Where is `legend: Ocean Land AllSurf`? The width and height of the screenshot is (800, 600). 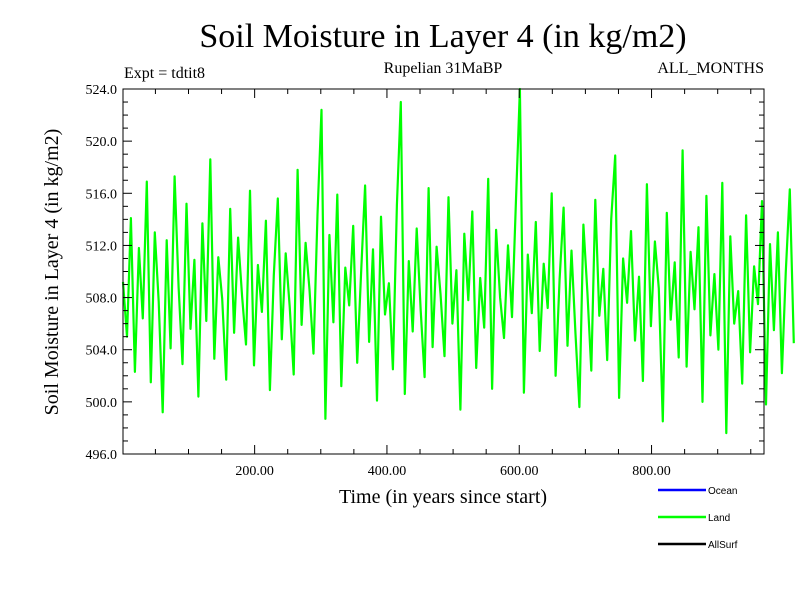
legend: Ocean Land AllSurf is located at coordinates (698, 518).